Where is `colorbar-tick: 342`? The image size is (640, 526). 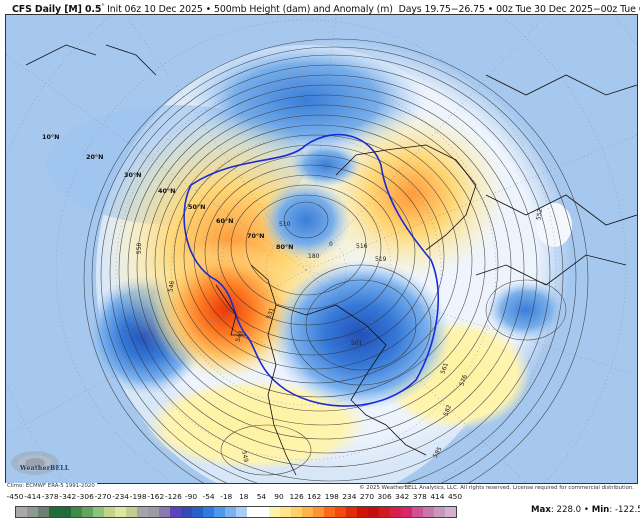
colorbar-tick: 342 is located at coordinates (402, 496).